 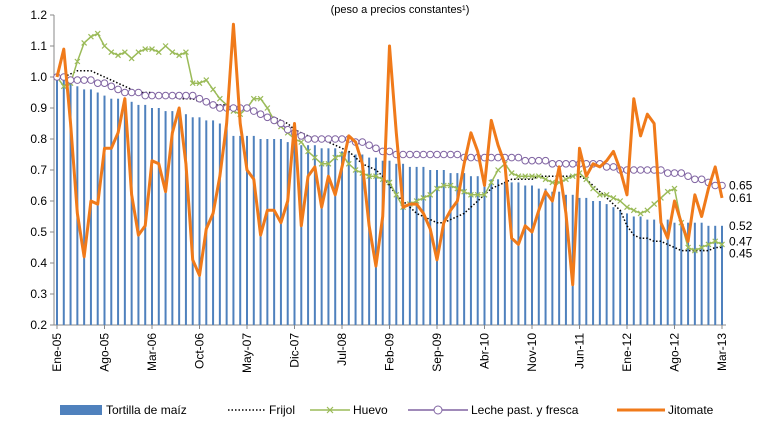 I want to click on legend-marker, so click(x=438, y=410).